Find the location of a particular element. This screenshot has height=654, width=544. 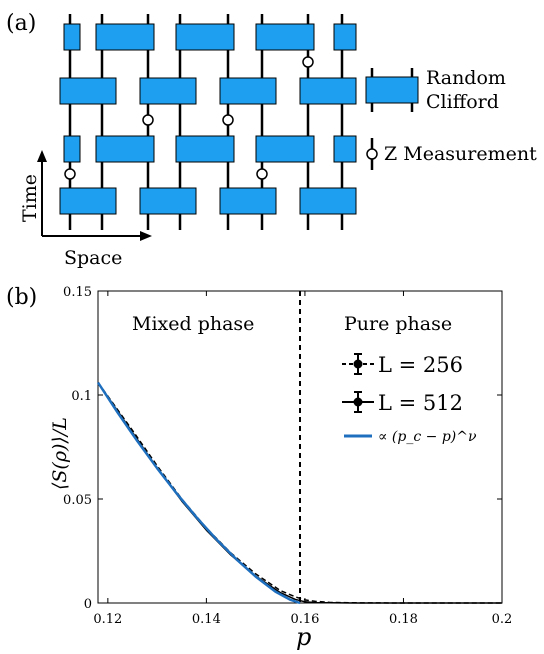

y-tick-label: 0 is located at coordinates (88, 604).